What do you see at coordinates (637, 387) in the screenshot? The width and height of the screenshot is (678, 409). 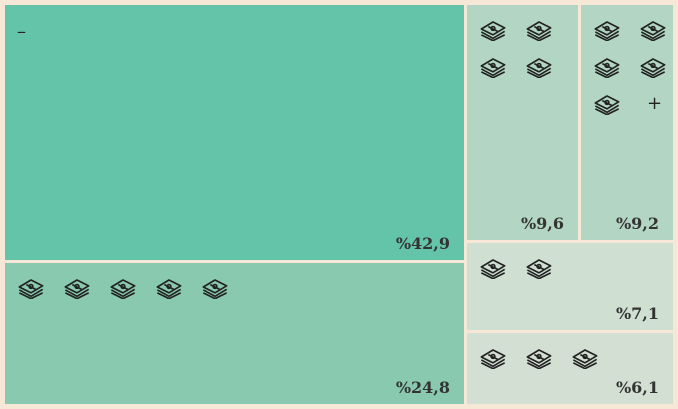 I see `value-label: %6,1` at bounding box center [637, 387].